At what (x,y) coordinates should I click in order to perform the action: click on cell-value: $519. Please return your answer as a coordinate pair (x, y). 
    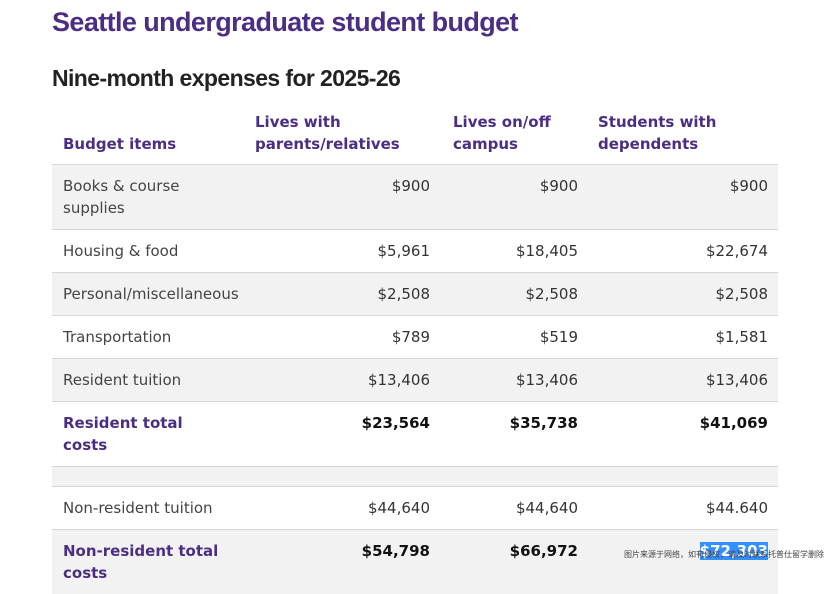
    Looking at the image, I should click on (514, 337).